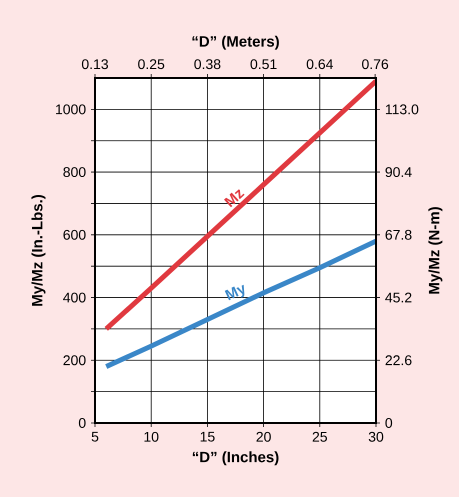 The height and width of the screenshot is (497, 459). Describe the element at coordinates (319, 437) in the screenshot. I see `x-tick-label: 25` at that location.